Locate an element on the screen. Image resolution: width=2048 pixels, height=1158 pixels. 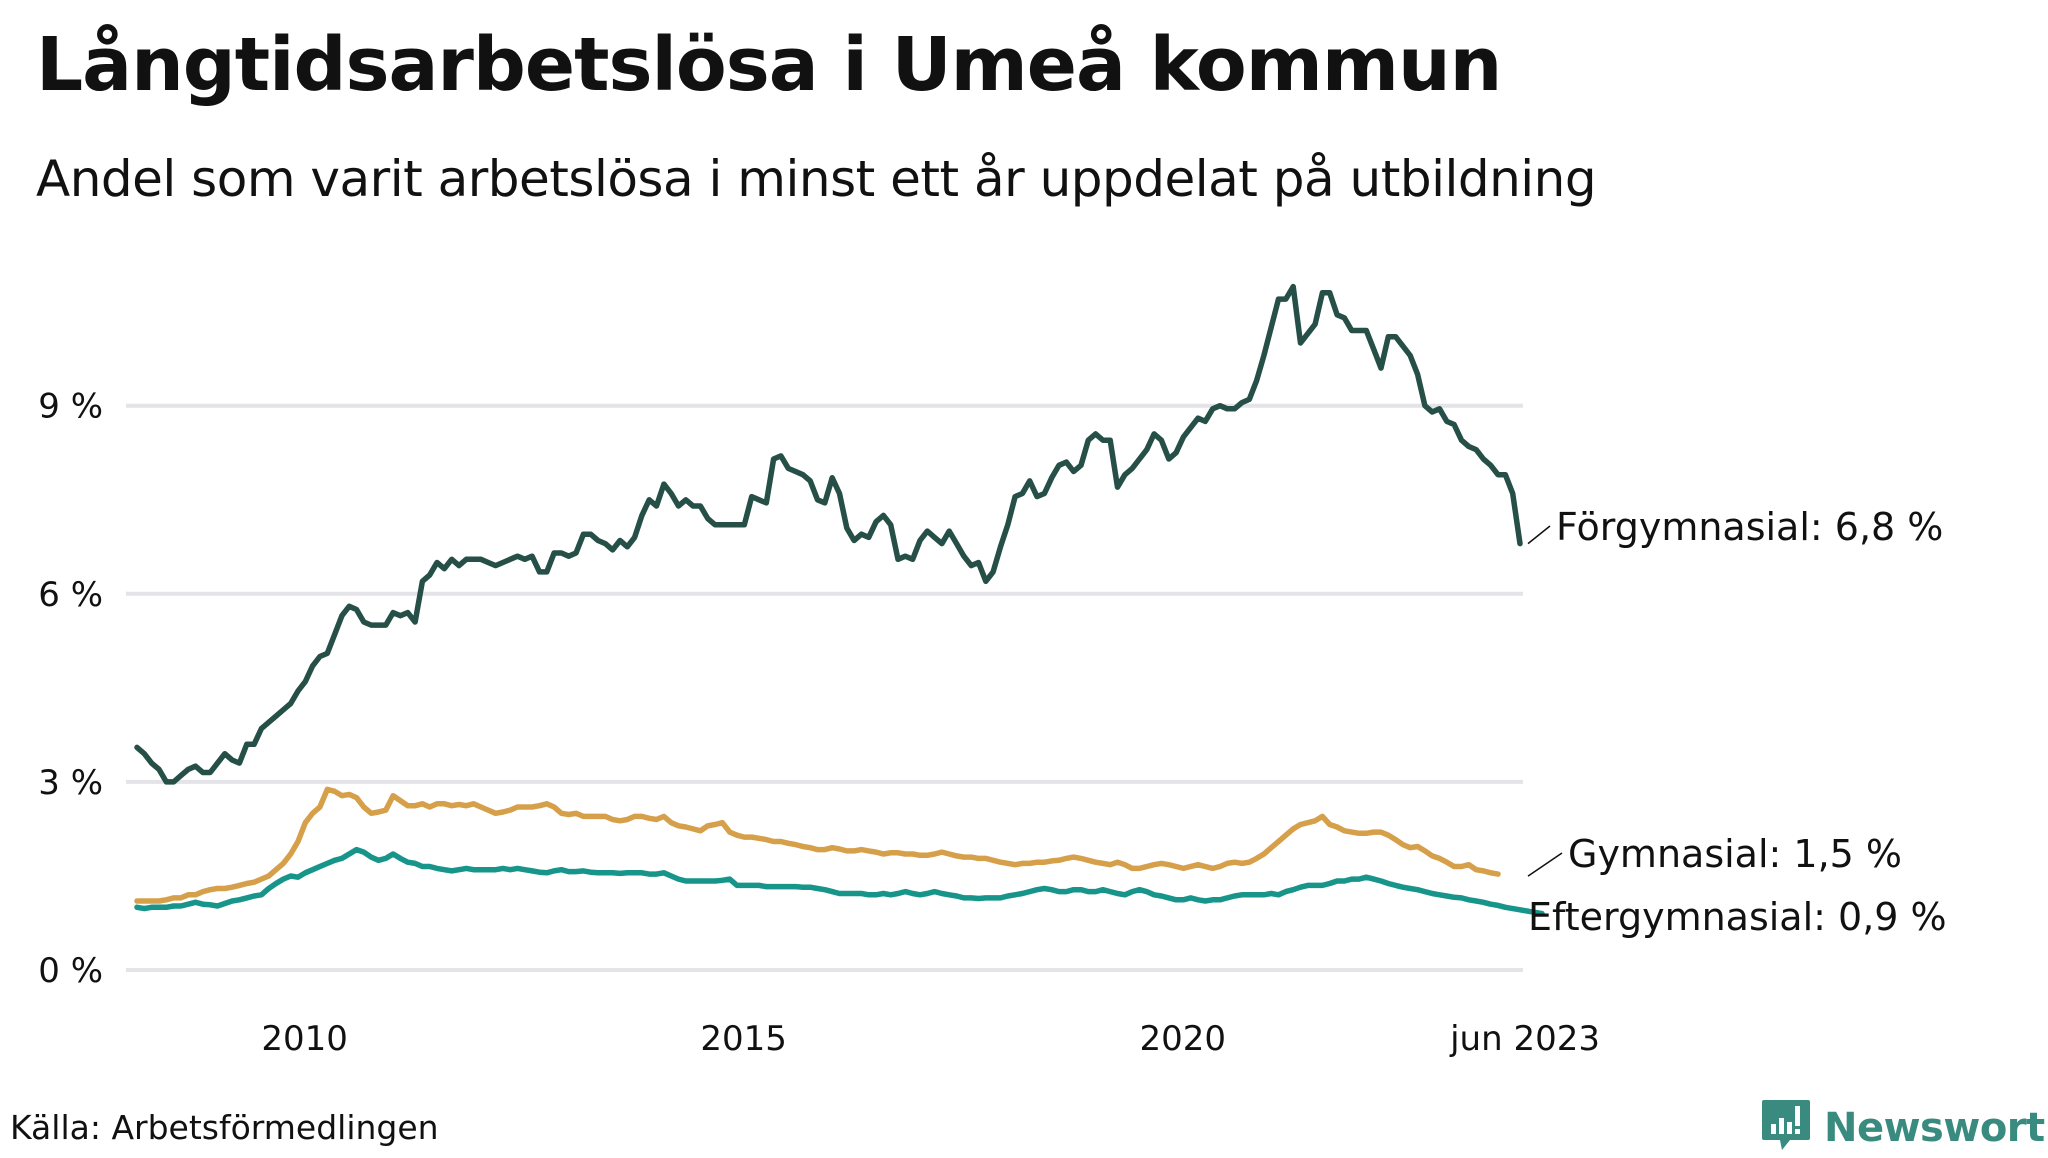
end-label-förgymnasial: Förgymnasial: 6,8 % is located at coordinates (1749, 527).